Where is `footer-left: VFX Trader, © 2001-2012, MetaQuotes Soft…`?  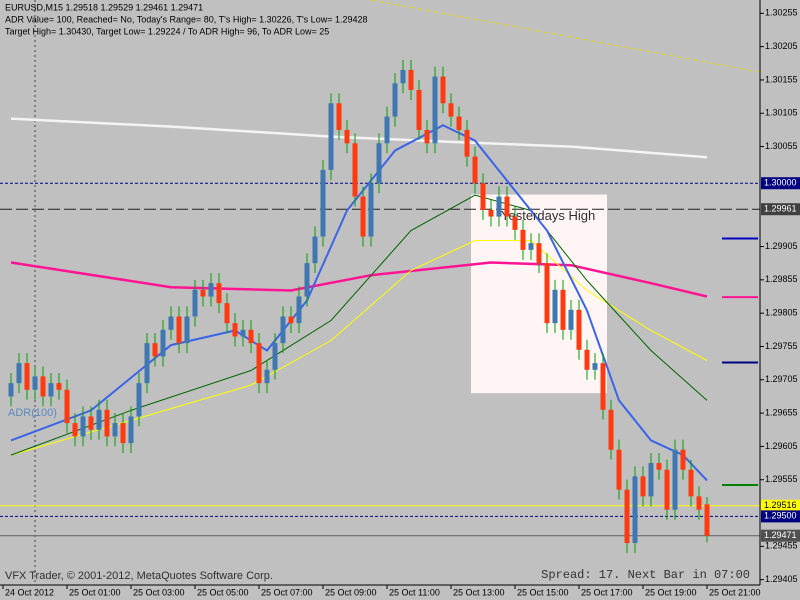 footer-left: VFX Trader, © 2001-2012, MetaQuotes Soft… is located at coordinates (139, 576).